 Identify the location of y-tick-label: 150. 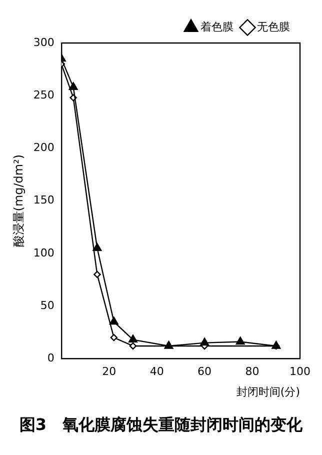
(43, 200).